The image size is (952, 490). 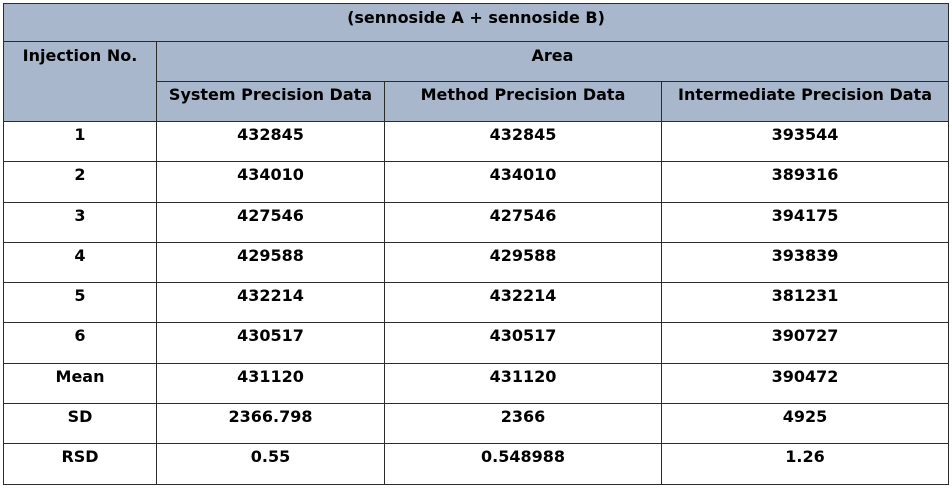 What do you see at coordinates (805, 101) in the screenshot?
I see `intermediate-precision-header: Intermediate Precision Data` at bounding box center [805, 101].